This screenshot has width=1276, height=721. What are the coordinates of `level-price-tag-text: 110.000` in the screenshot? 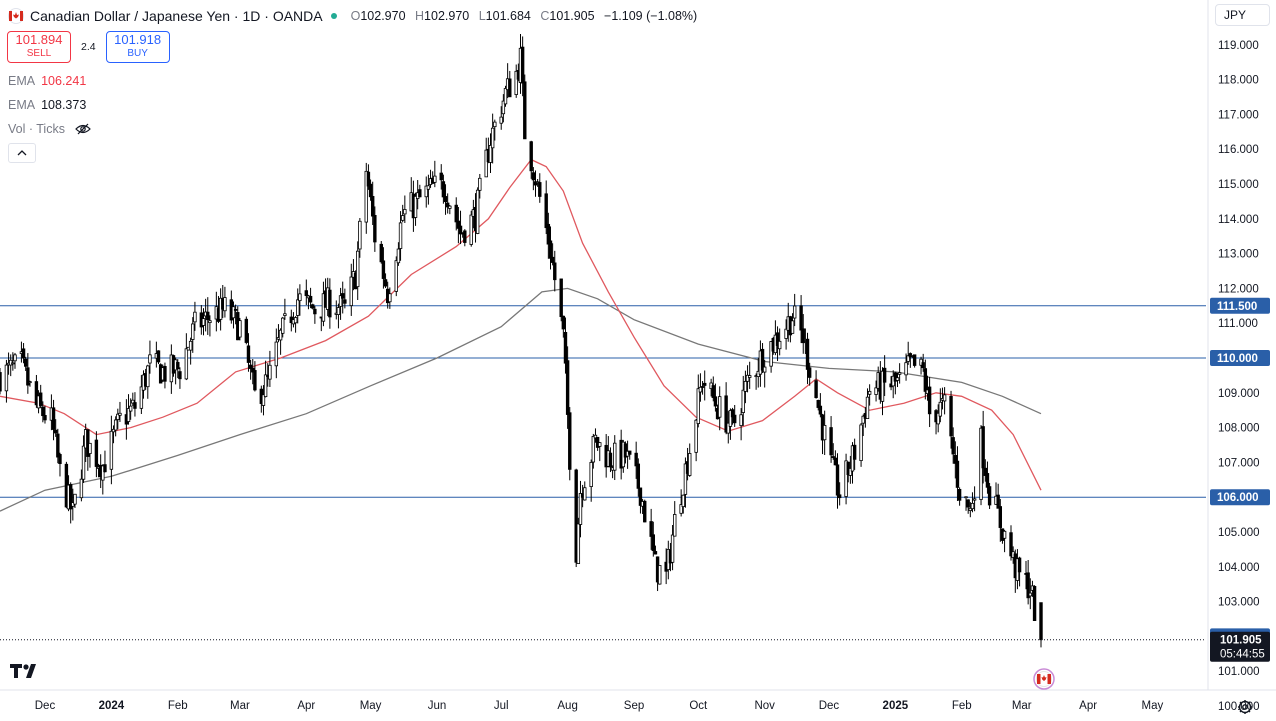 It's located at (1237, 359).